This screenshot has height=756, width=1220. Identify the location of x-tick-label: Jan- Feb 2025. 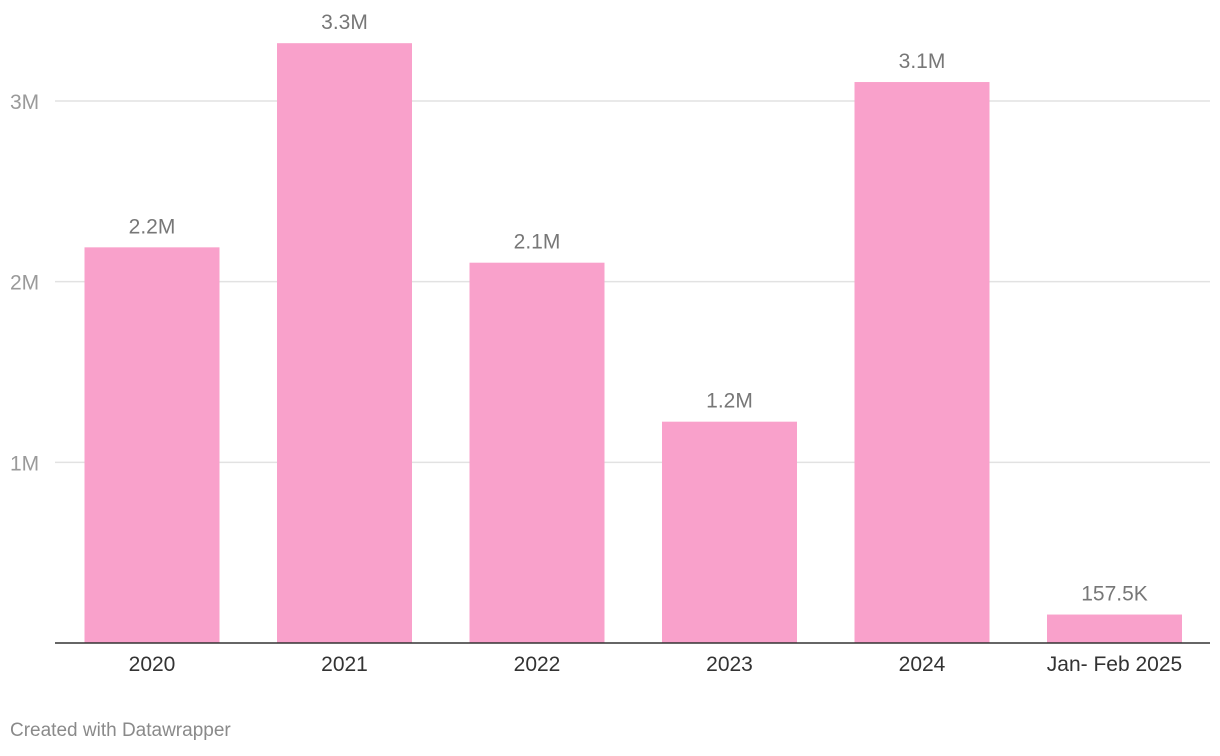
(1114, 664).